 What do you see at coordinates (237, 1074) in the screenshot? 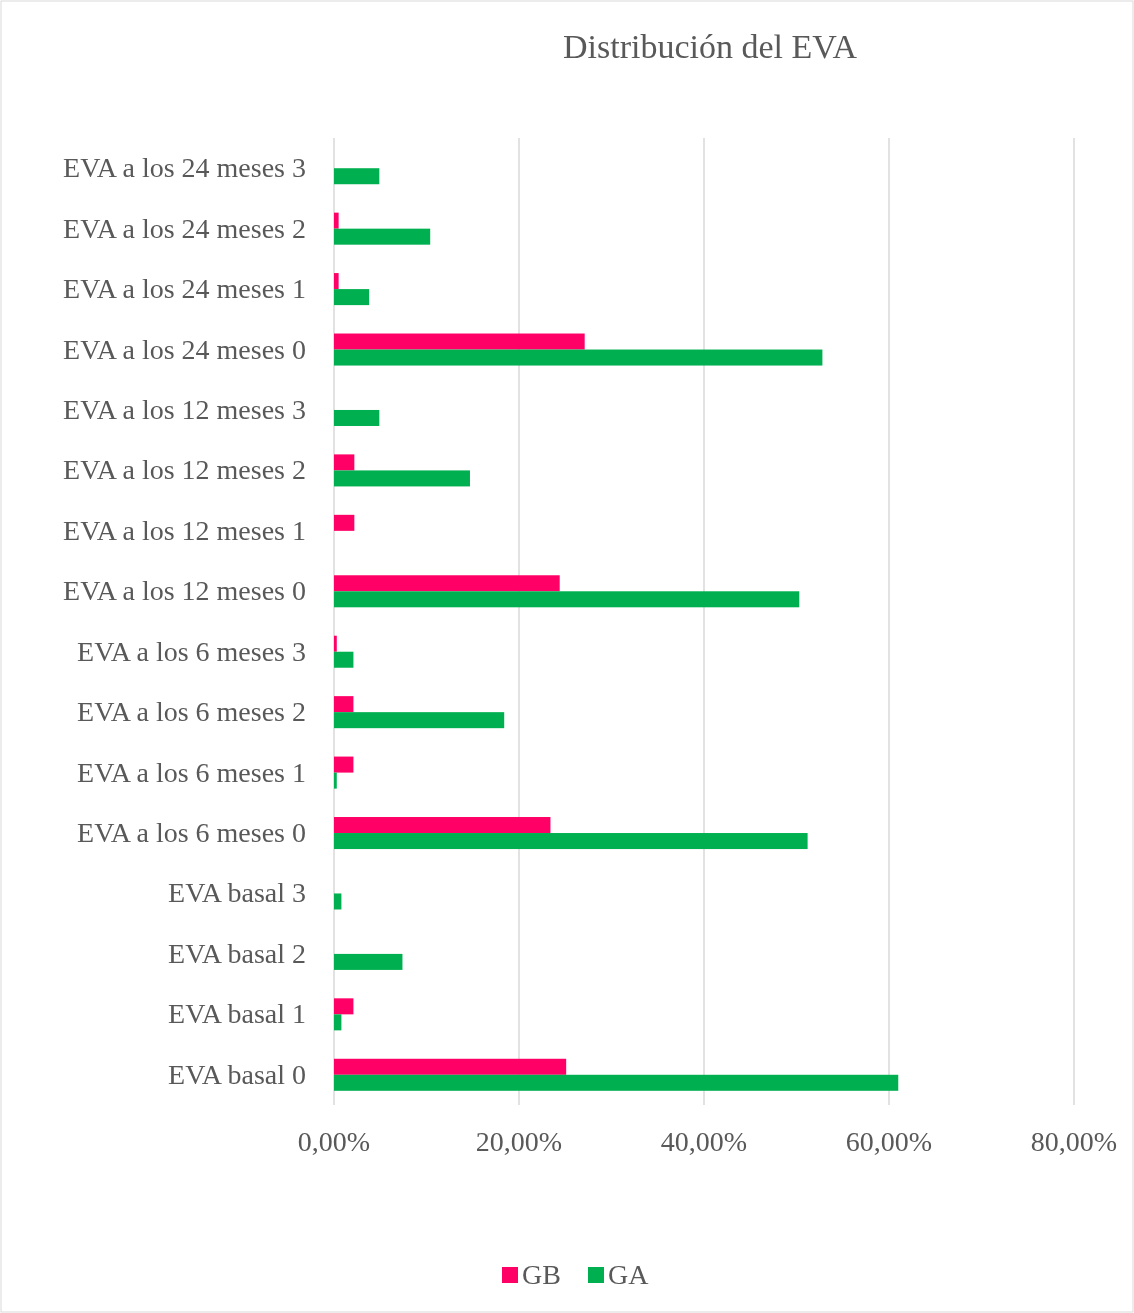
I see `y-tick-label: EVA basal 0` at bounding box center [237, 1074].